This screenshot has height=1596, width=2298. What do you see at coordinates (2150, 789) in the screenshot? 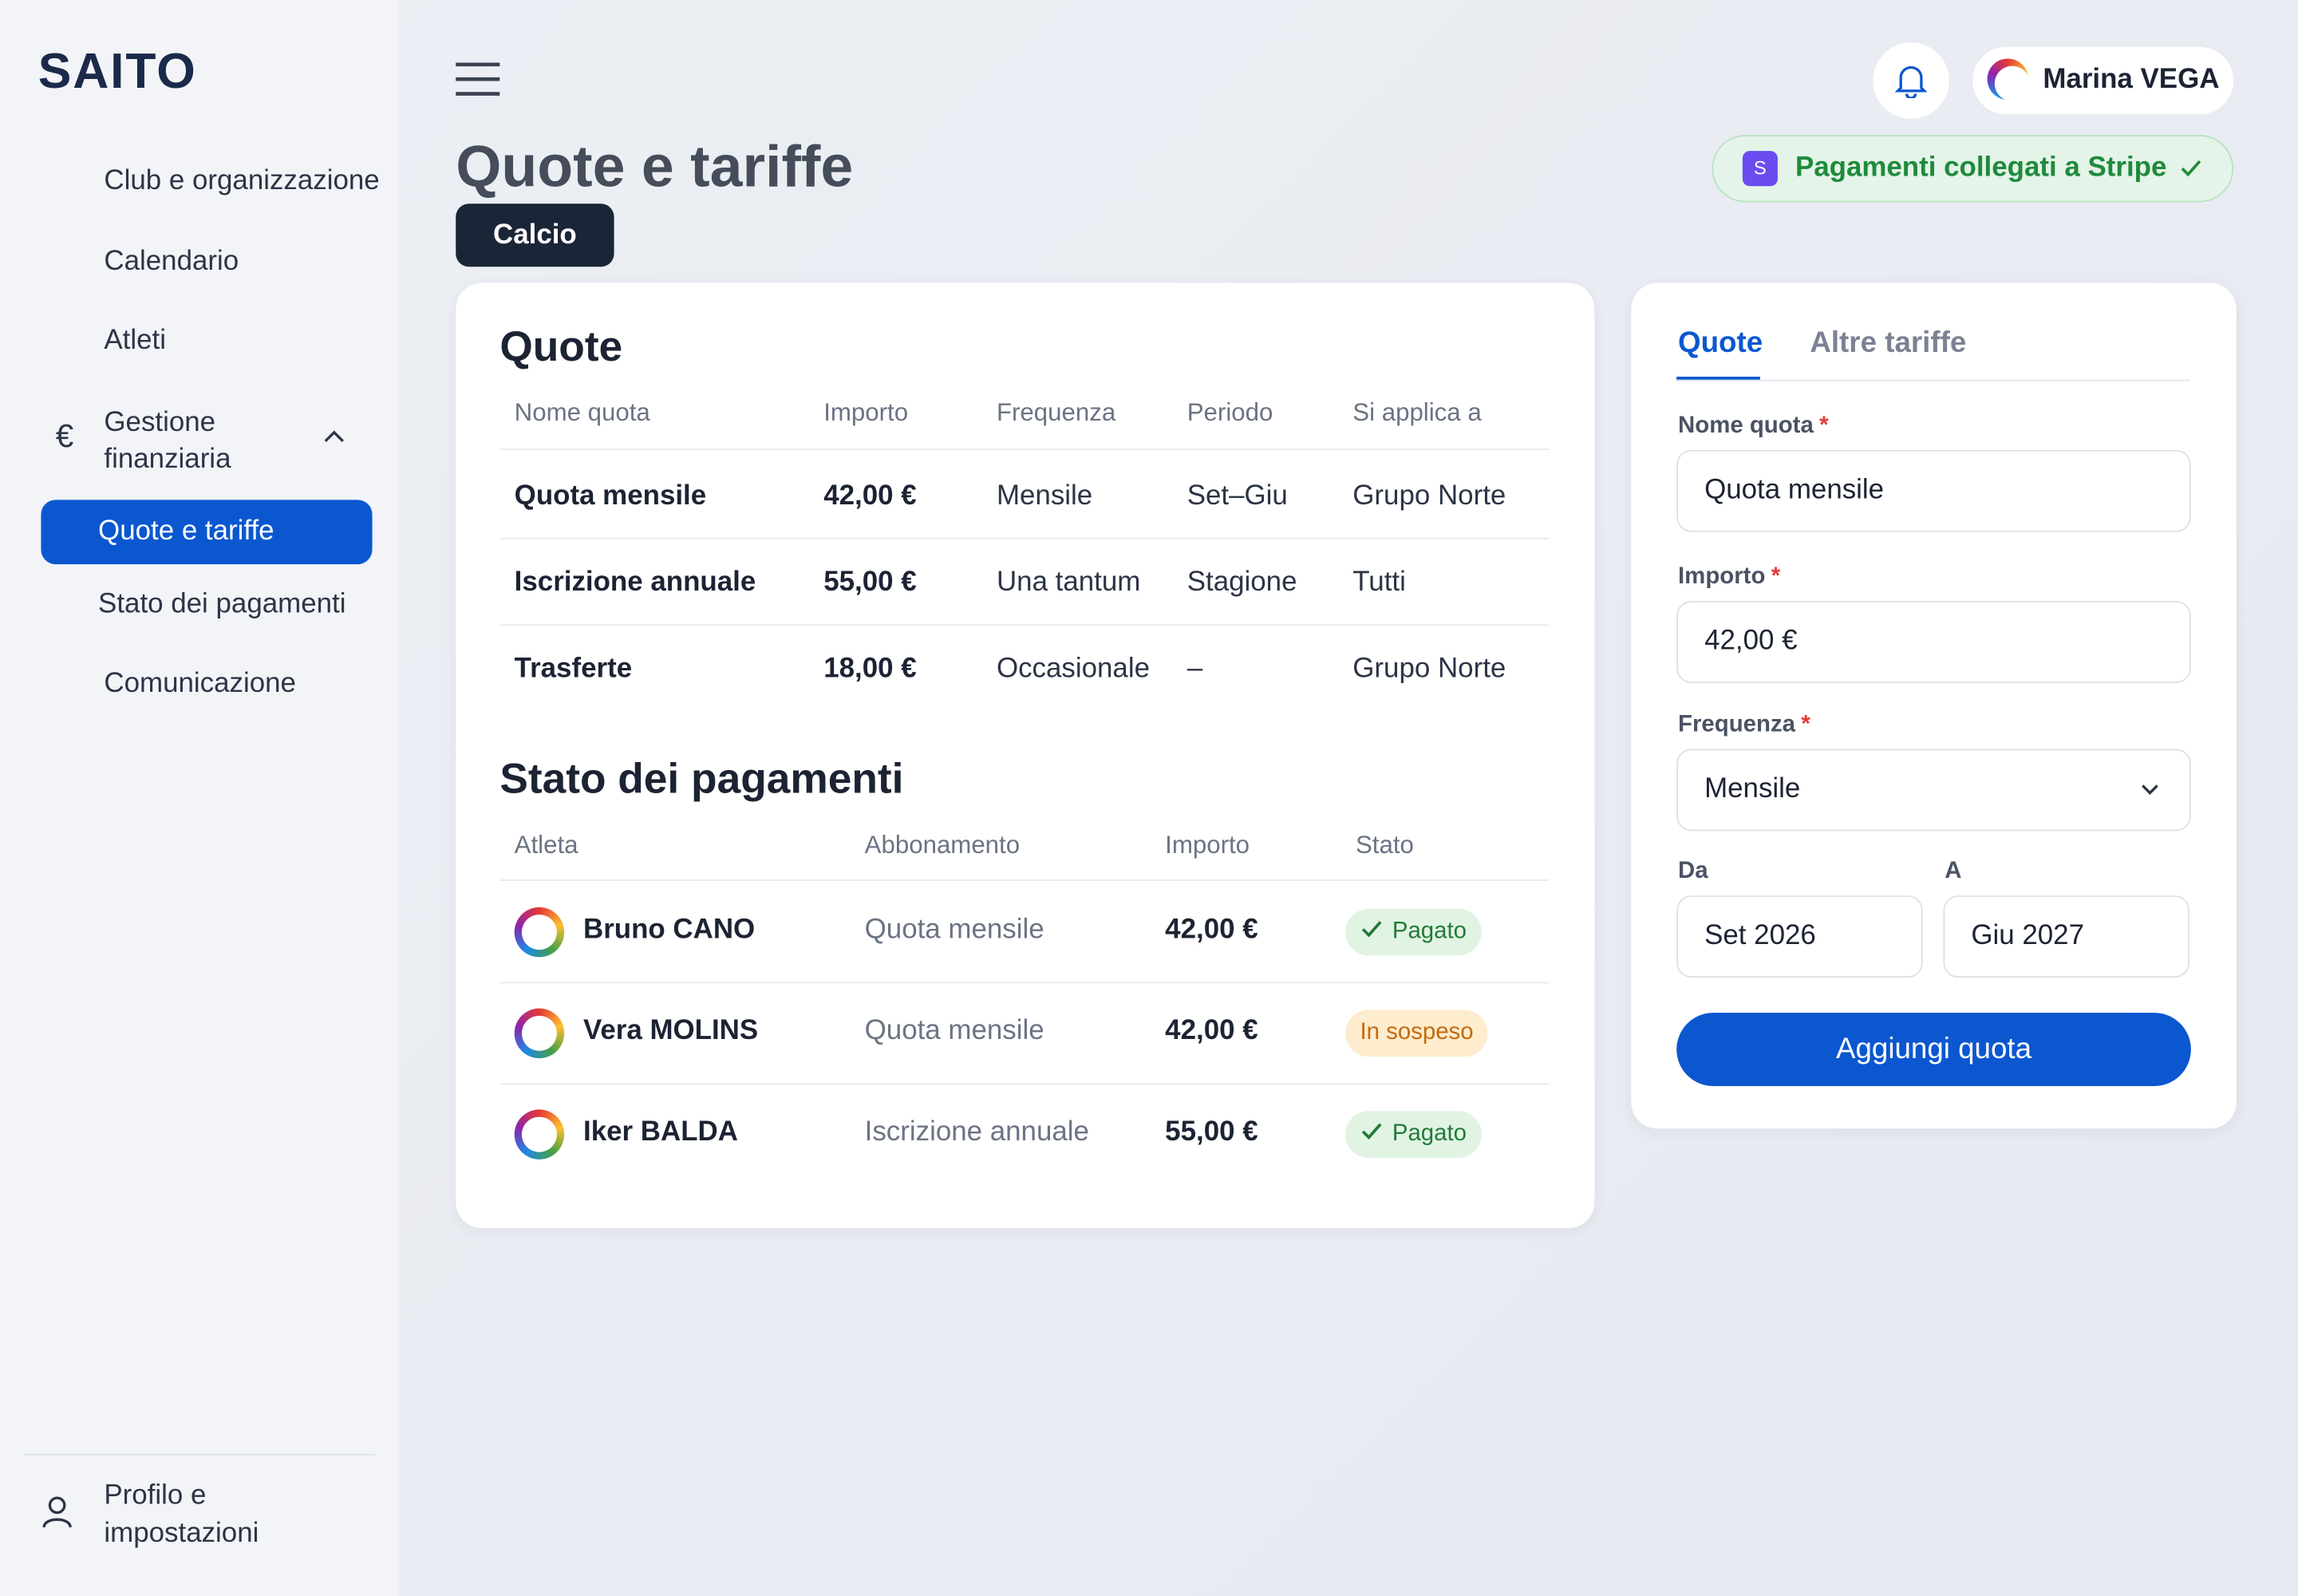
I see `chevron-icon` at bounding box center [2150, 789].